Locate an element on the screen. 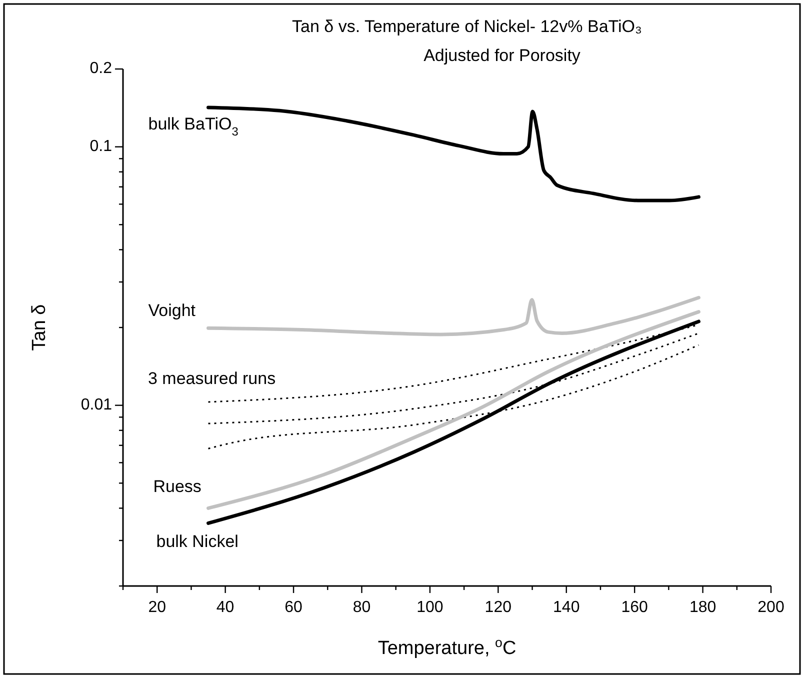  x-tick-label: 20 is located at coordinates (157, 607).